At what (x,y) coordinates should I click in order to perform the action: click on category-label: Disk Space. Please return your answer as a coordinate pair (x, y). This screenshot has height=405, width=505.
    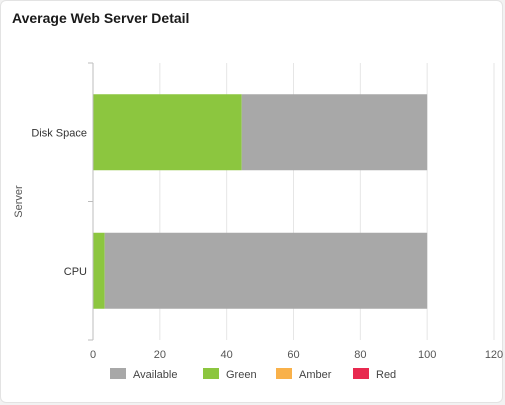
    Looking at the image, I should click on (59, 133).